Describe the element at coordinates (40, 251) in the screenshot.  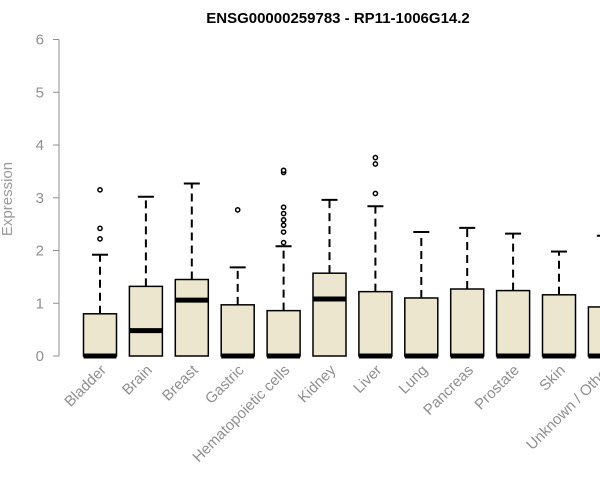
I see `y-tick-label: 2` at that location.